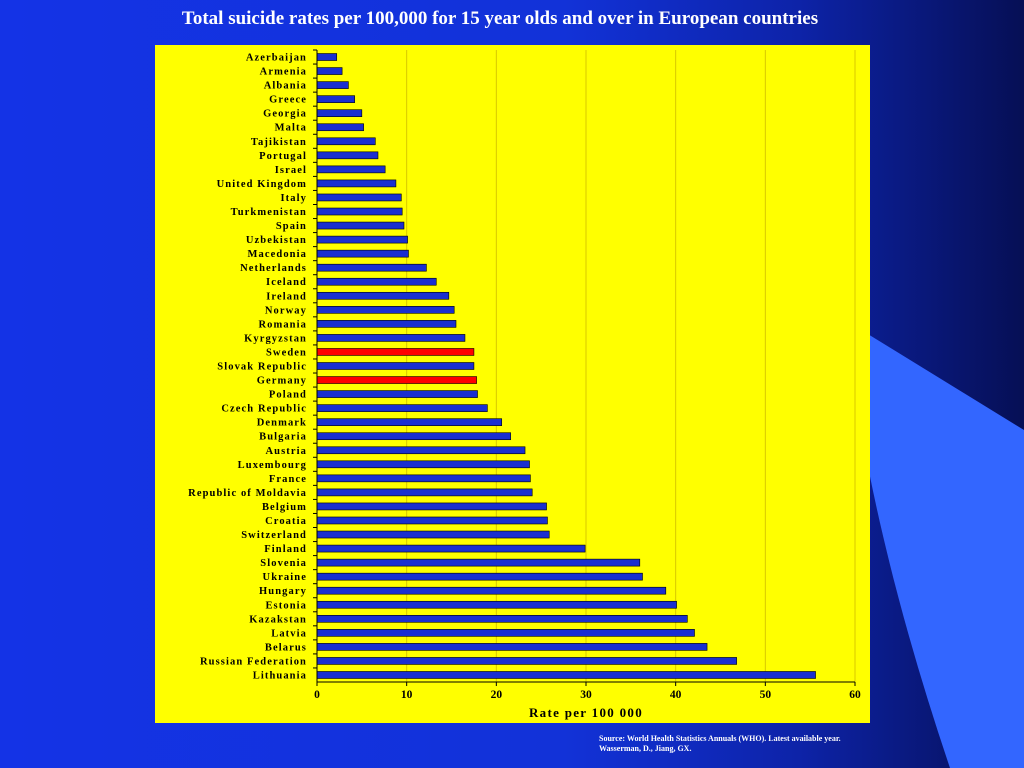  I want to click on x-tick-label: 50, so click(766, 695).